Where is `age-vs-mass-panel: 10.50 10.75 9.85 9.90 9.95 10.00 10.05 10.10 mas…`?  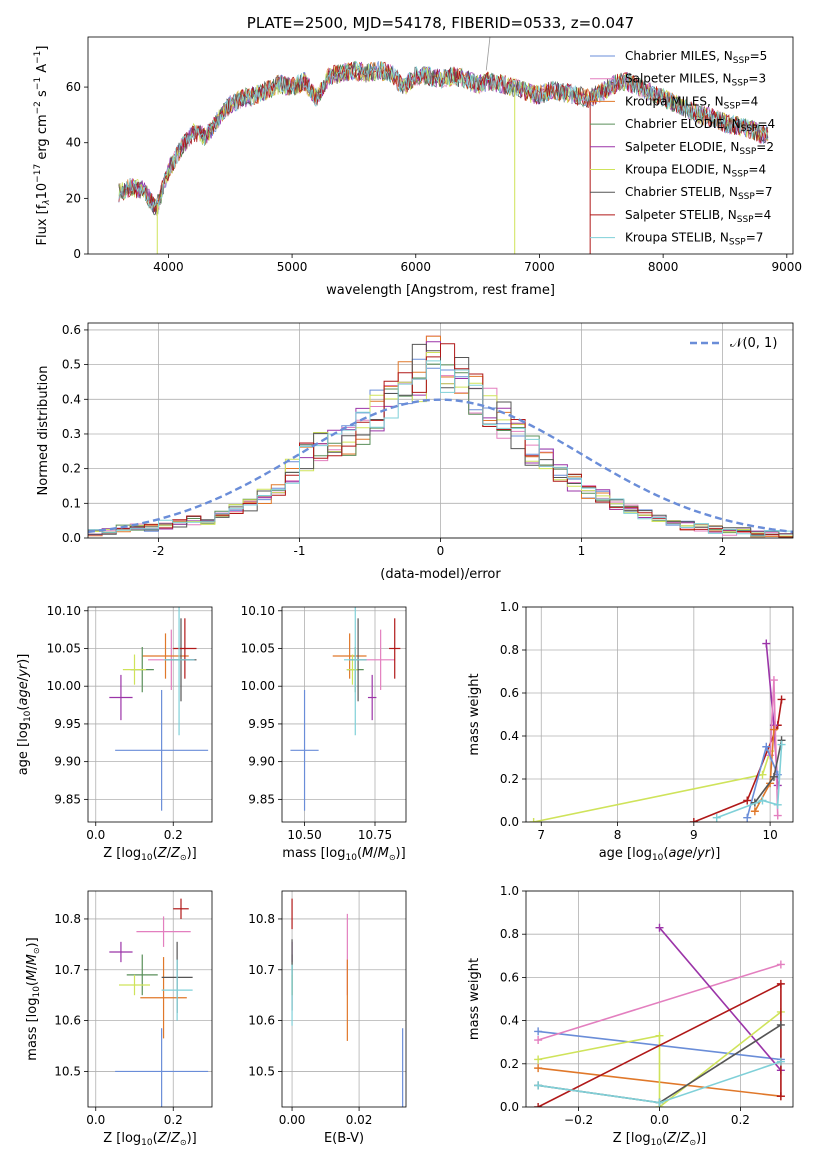 age-vs-mass-panel: 10.50 10.75 9.85 9.90 9.95 10.00 10.05 10.10 mas… is located at coordinates (324, 733).